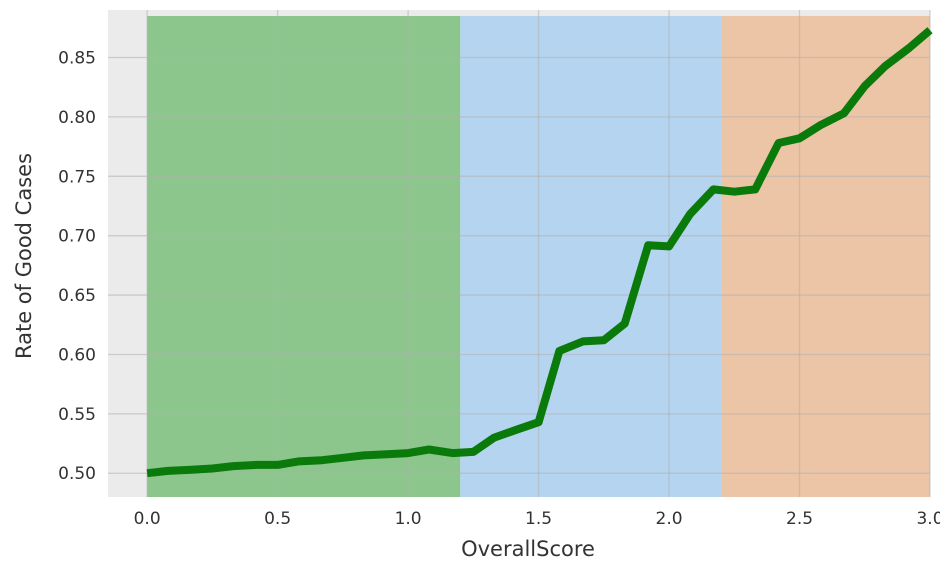 This screenshot has height=561, width=940. What do you see at coordinates (528, 549) in the screenshot?
I see `x-axis-label: OverallScore` at bounding box center [528, 549].